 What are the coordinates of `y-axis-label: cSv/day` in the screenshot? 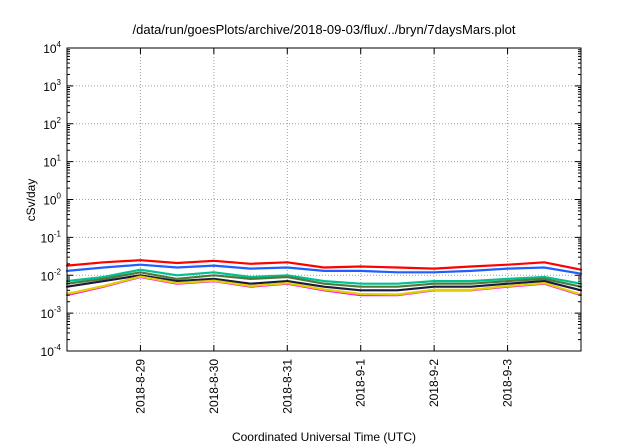 It's located at (31, 200).